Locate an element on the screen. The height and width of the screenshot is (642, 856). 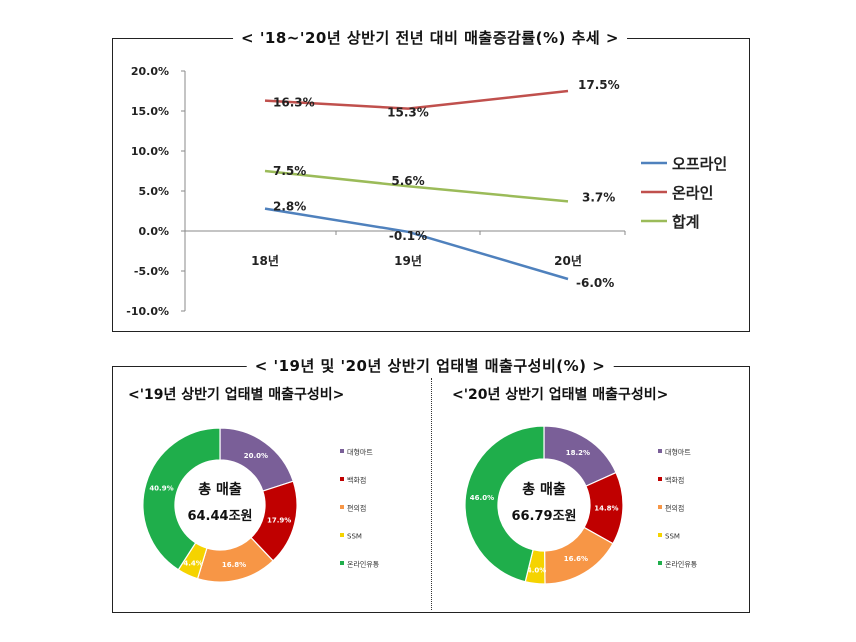
donut-2019-legend-label: 편의점 is located at coordinates (356, 508).